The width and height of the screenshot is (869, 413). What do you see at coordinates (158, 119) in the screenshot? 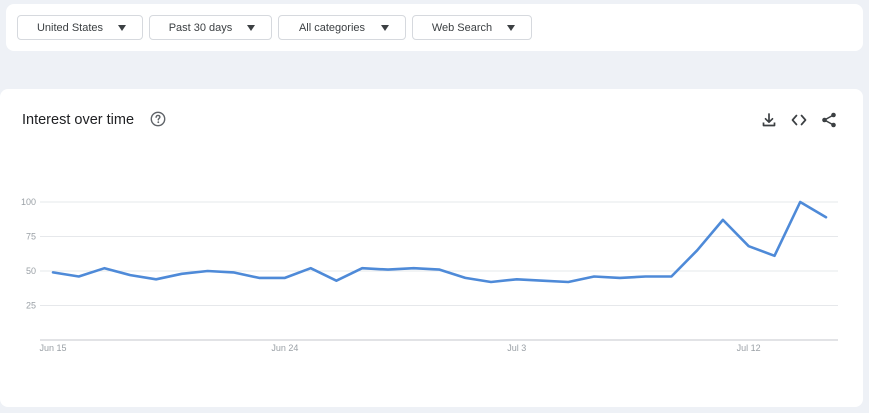
I see `question-circle-icon` at bounding box center [158, 119].